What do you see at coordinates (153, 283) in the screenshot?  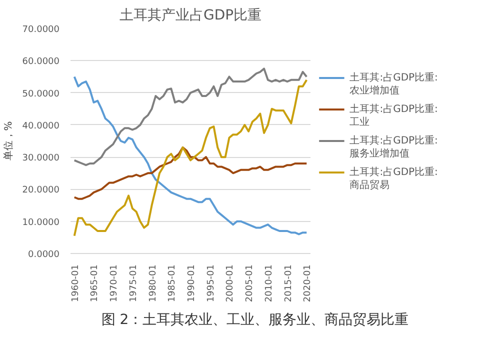 I see `x-tick-label: 1980-01` at bounding box center [153, 283].